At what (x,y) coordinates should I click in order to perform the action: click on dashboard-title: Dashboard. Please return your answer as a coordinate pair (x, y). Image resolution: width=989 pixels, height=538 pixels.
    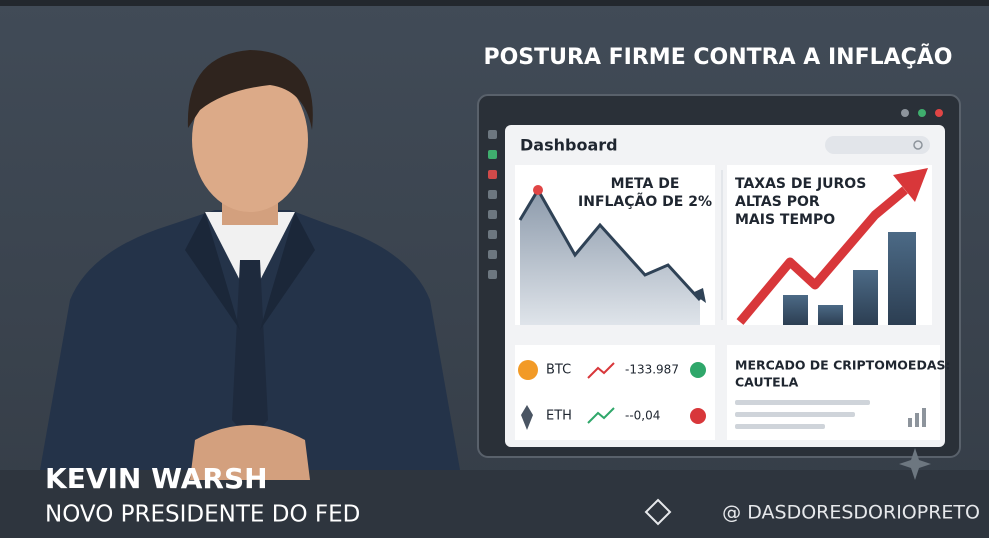
    Looking at the image, I should click on (569, 145).